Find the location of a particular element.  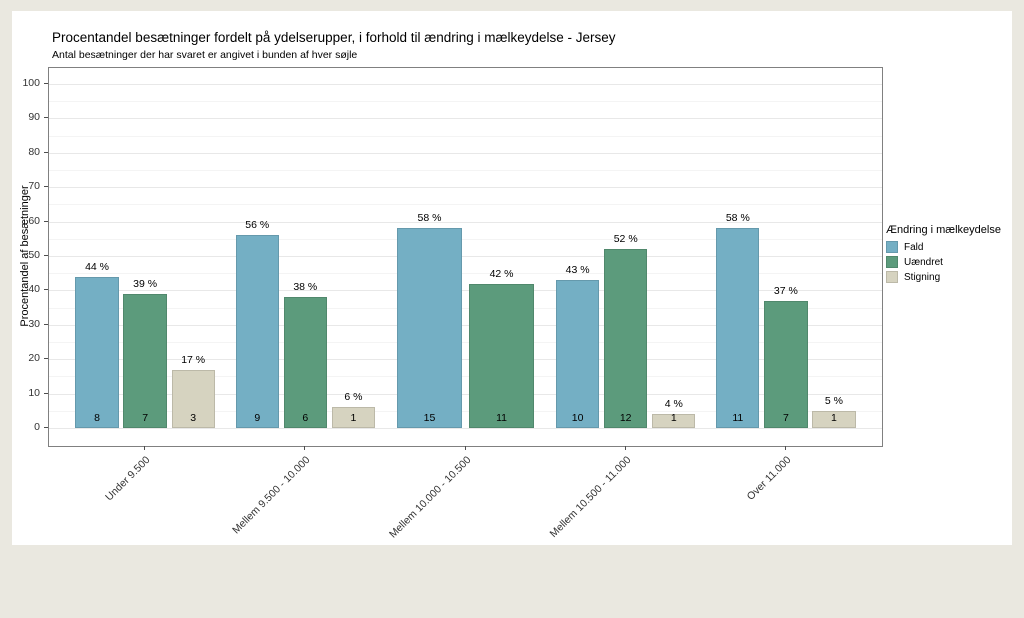

bar-value-label: 37 % is located at coordinates (785, 290).